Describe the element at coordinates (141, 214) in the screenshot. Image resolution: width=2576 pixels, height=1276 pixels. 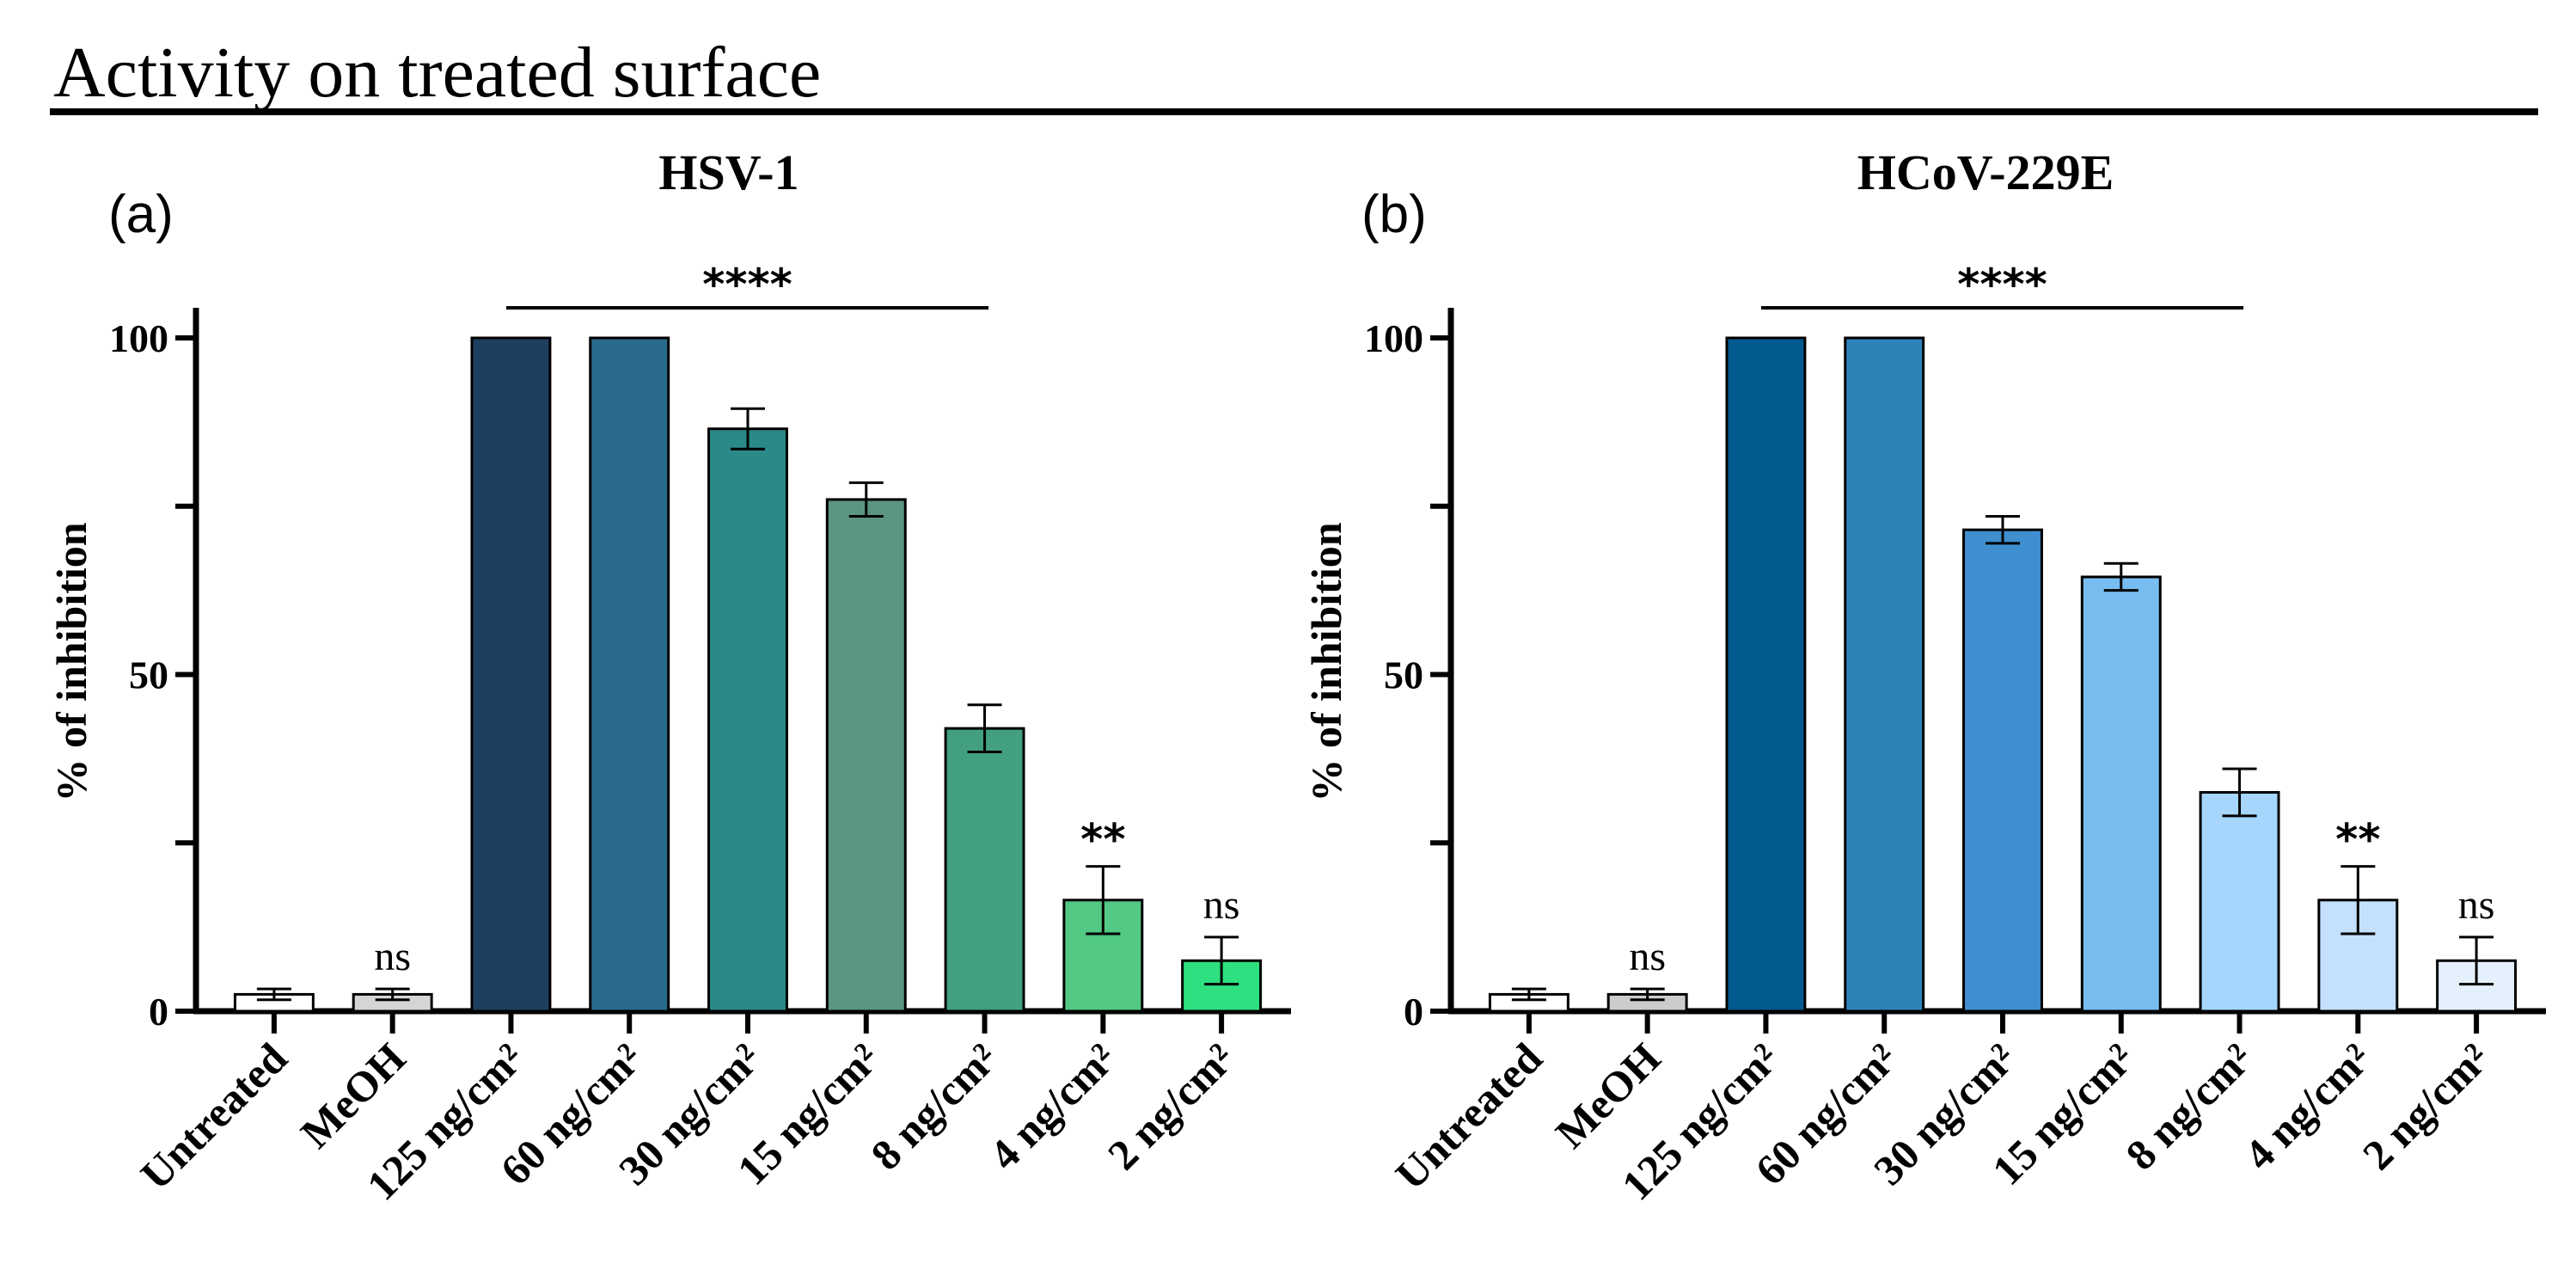
I see `panel-letter: (a)` at that location.